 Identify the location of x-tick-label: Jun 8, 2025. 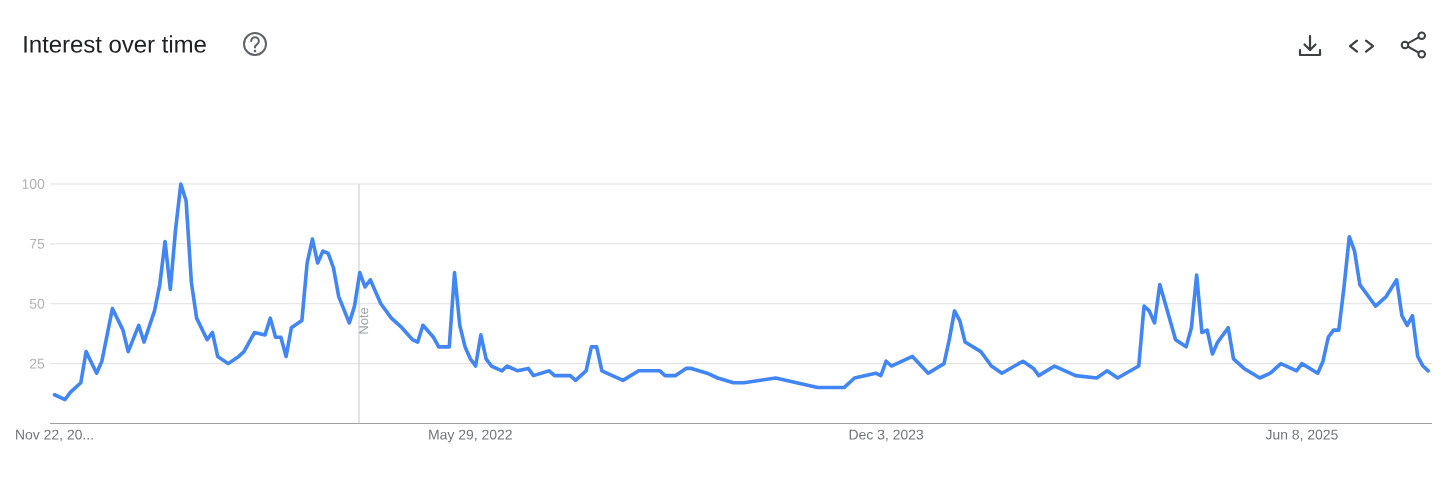
(1301, 435).